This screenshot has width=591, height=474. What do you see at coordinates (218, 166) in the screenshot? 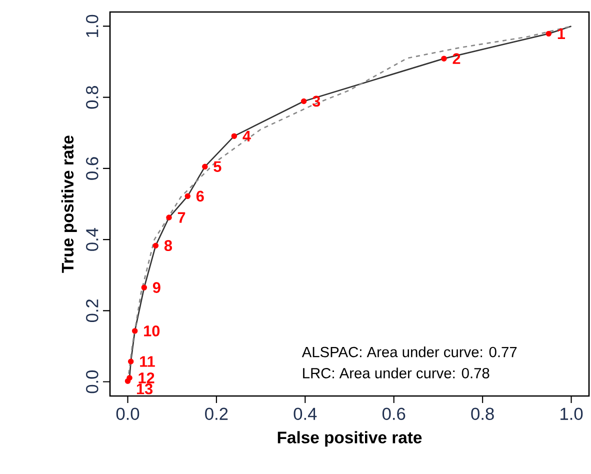
I see `annotation: 5` at bounding box center [218, 166].